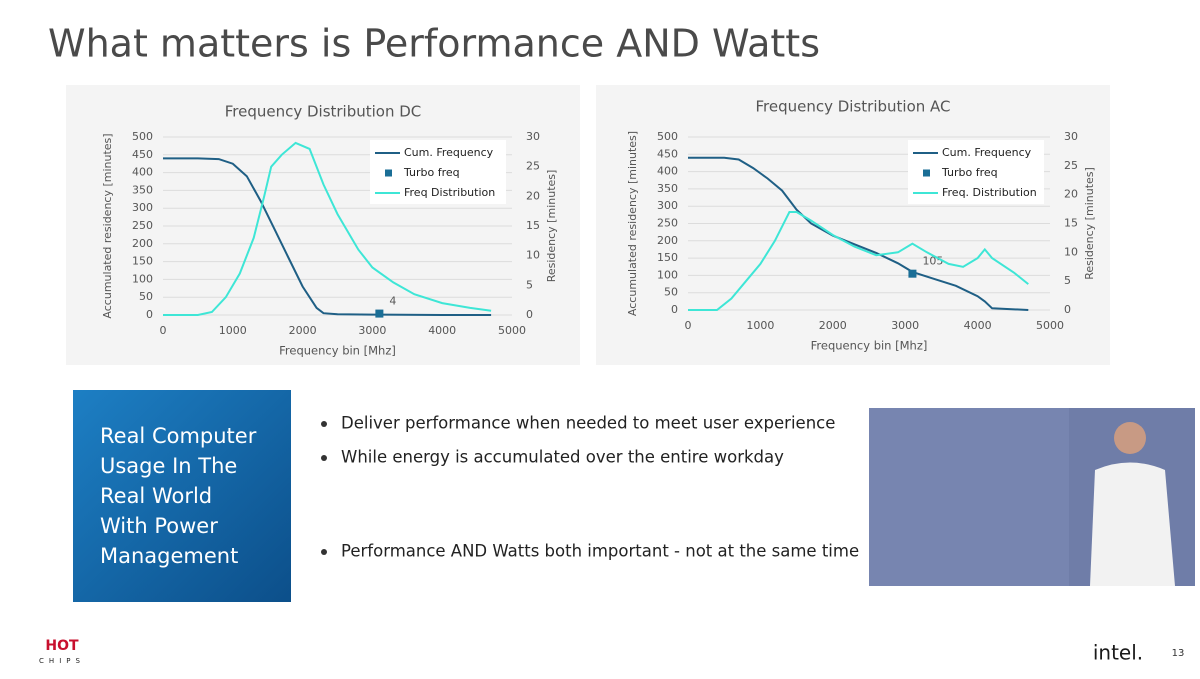 The image size is (1200, 679). Describe the element at coordinates (323, 112) in the screenshot. I see `chart-title: Frequency Distribution DC` at that location.